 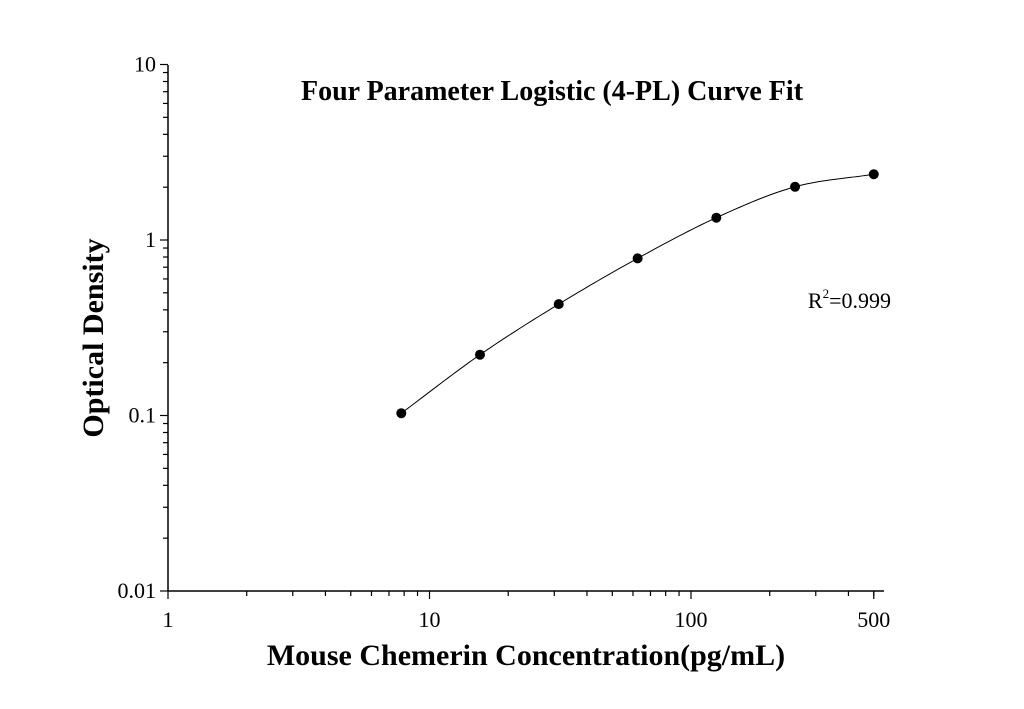 I want to click on y-tick-label: 0.01, so click(x=137, y=590).